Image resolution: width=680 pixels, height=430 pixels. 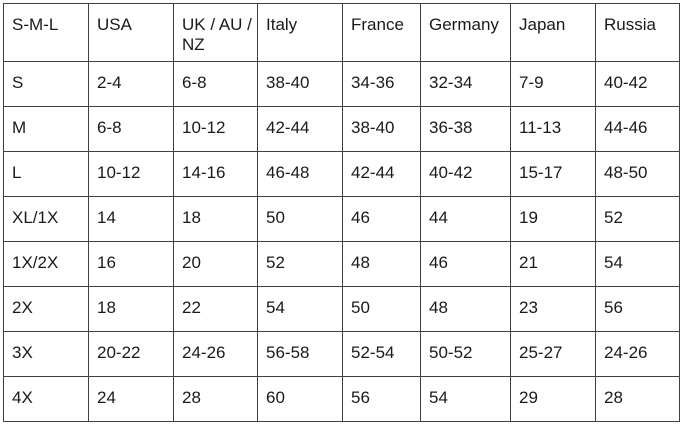 I want to click on size-value-cell: 32-34, so click(x=465, y=84).